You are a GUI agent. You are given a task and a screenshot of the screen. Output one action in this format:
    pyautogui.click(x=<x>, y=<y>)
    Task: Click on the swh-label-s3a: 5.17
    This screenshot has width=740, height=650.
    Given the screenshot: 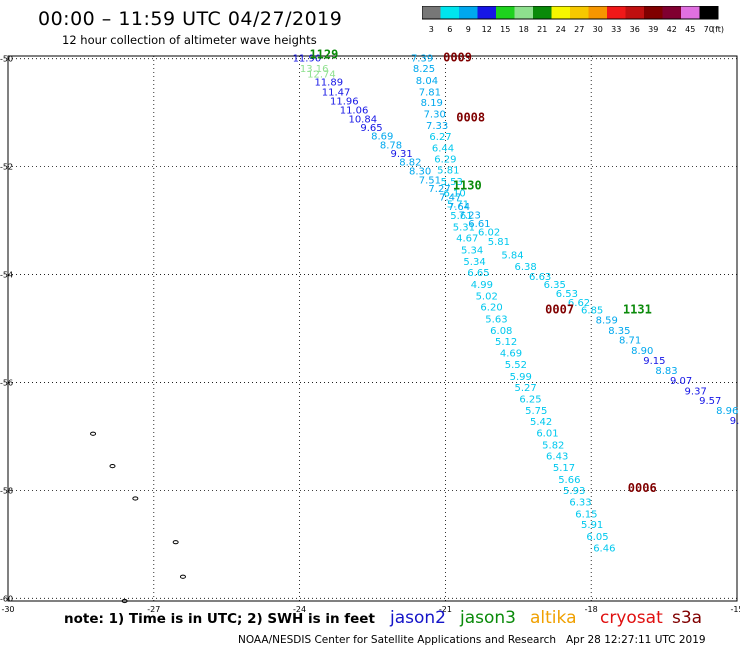 What is the action you would take?
    pyautogui.click(x=564, y=468)
    